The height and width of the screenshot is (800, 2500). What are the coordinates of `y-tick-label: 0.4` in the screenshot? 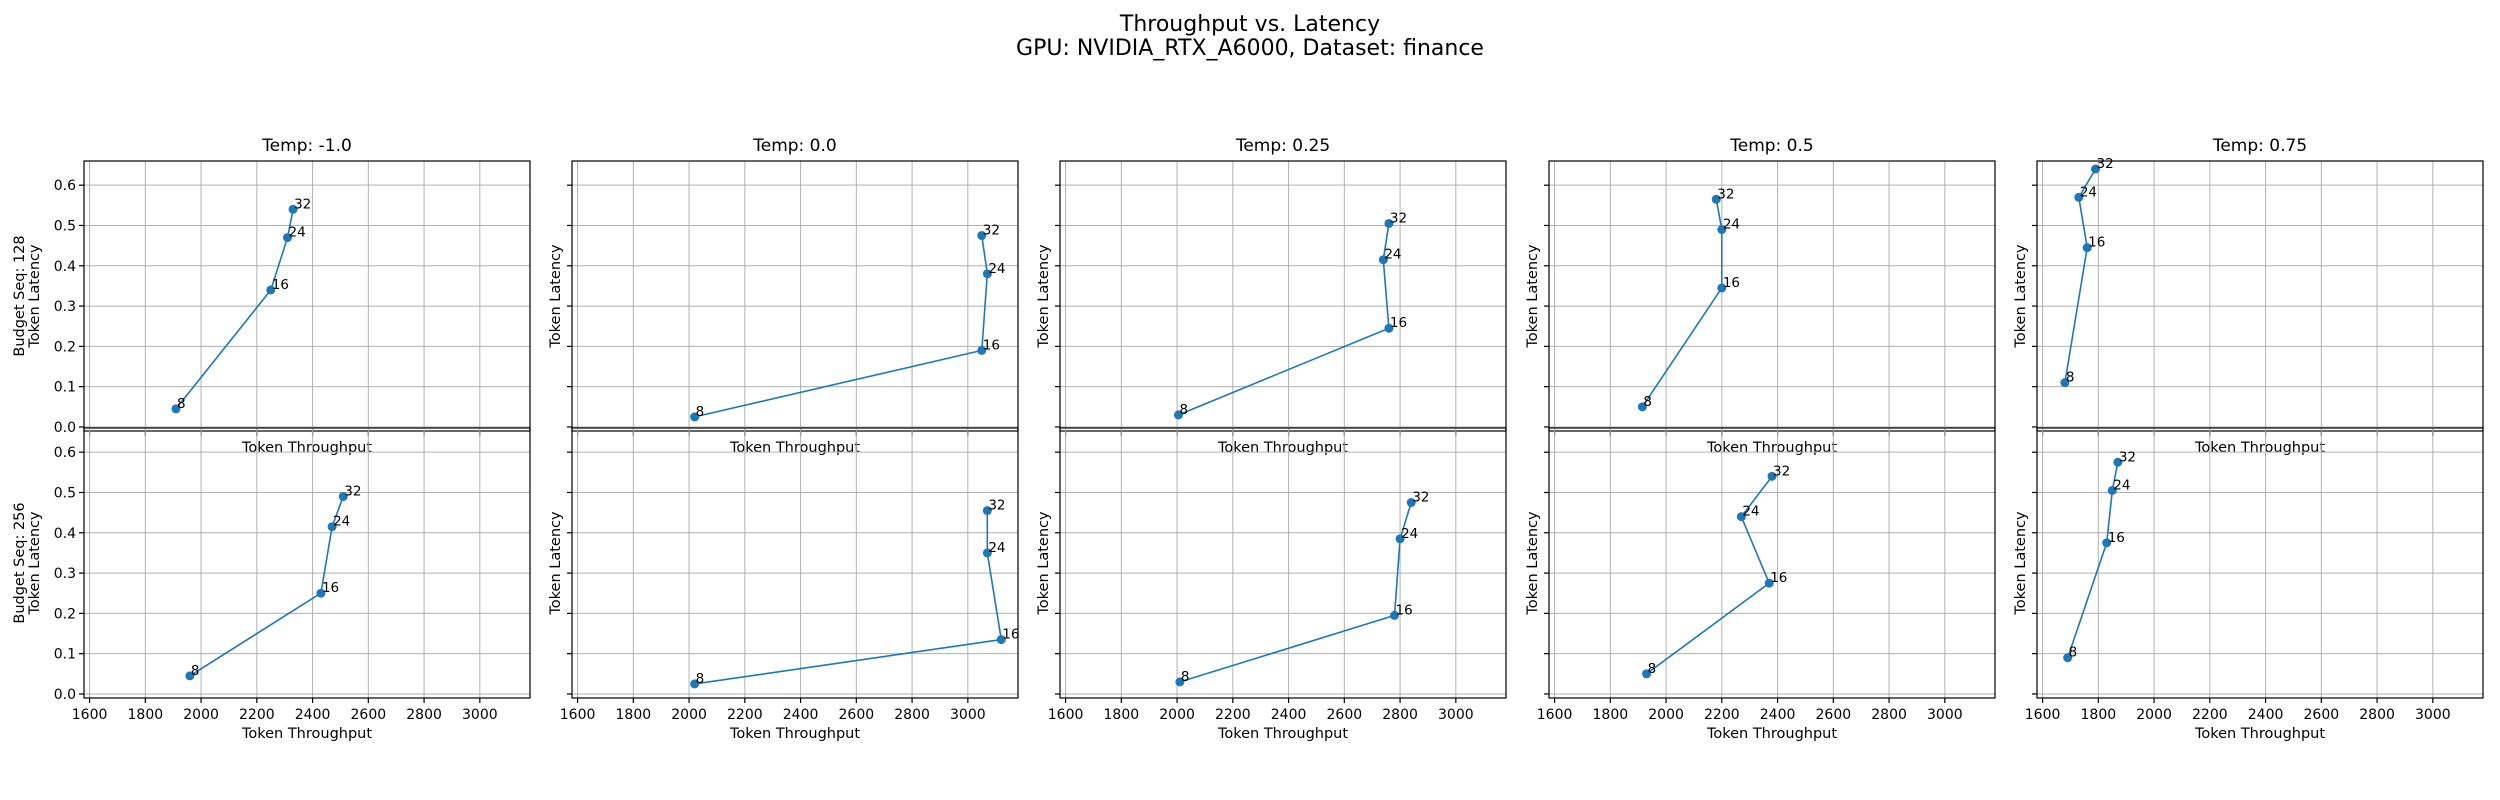 It's located at (65, 534).